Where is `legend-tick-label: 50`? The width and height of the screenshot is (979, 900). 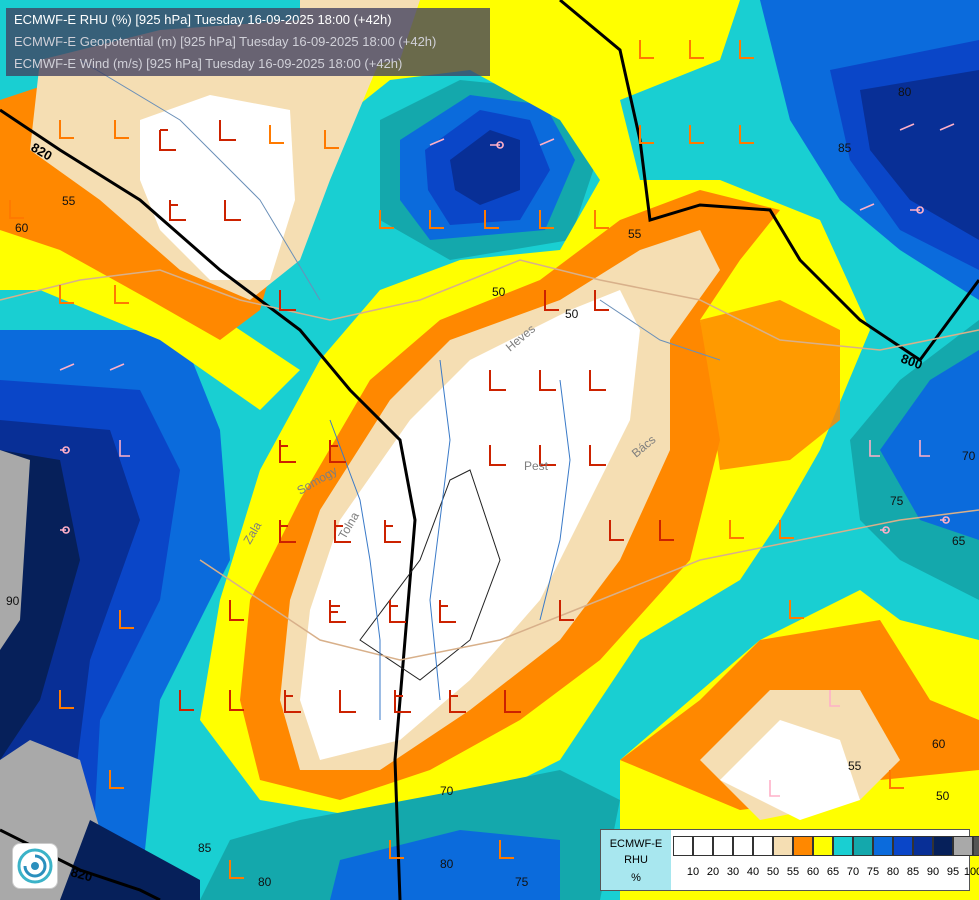
legend-tick-label: 50 is located at coordinates (773, 872).